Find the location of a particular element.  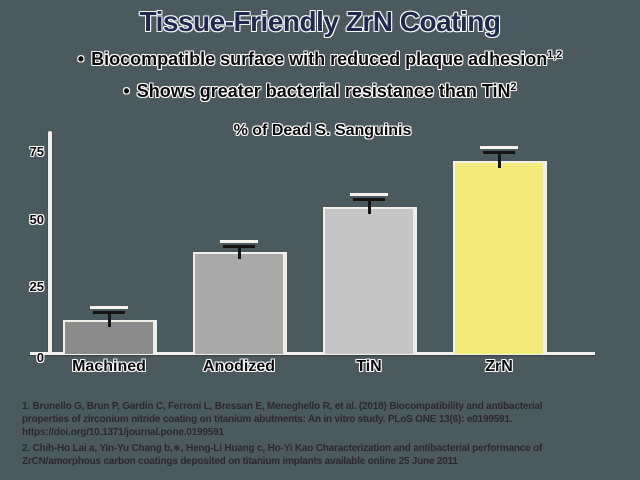

y-tick-label: 0 is located at coordinates (40, 357).